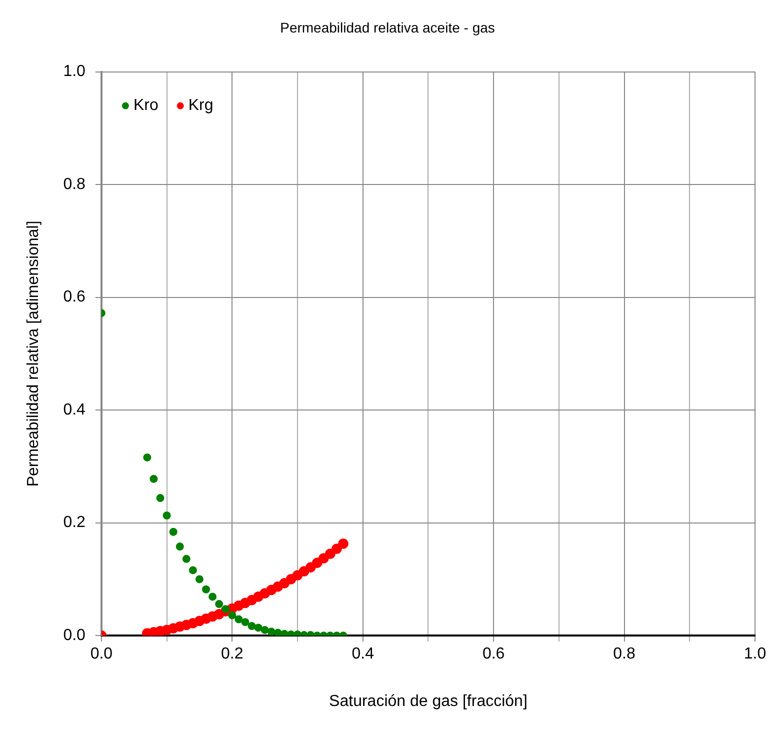  I want to click on y-tick-label: 0.4, so click(74, 409).